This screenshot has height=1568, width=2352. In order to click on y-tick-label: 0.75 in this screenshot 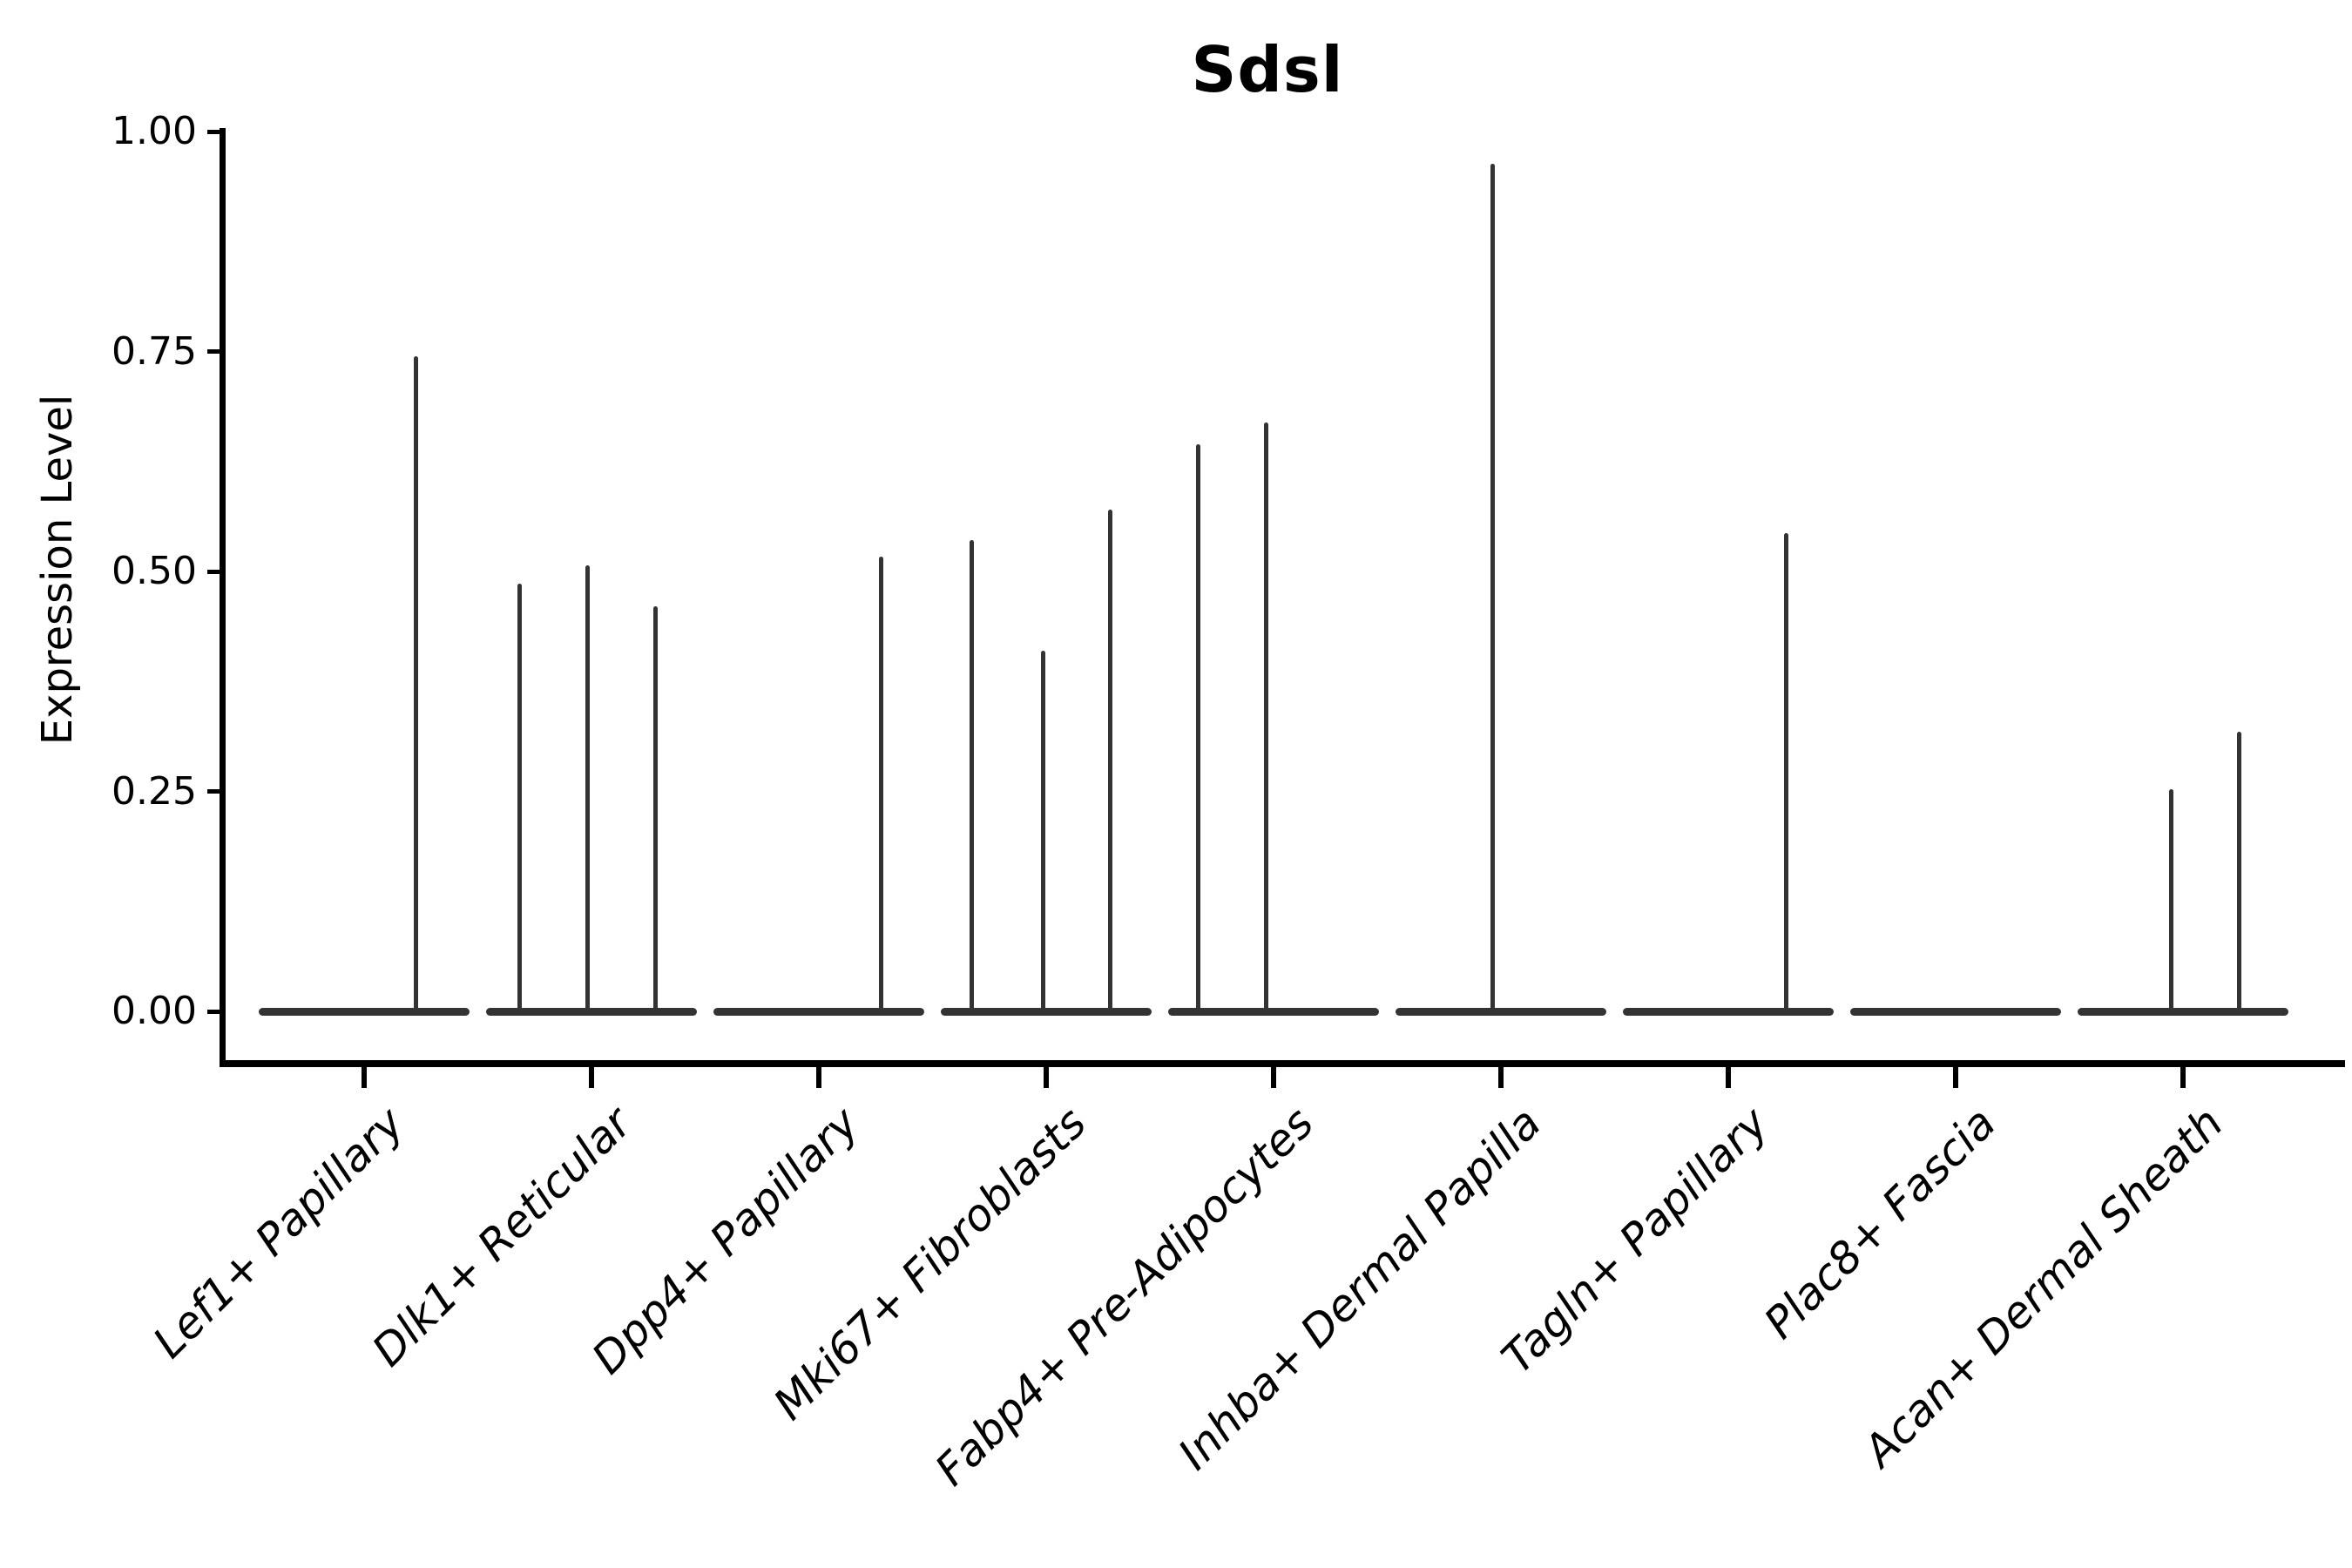, I will do `click(154, 351)`.